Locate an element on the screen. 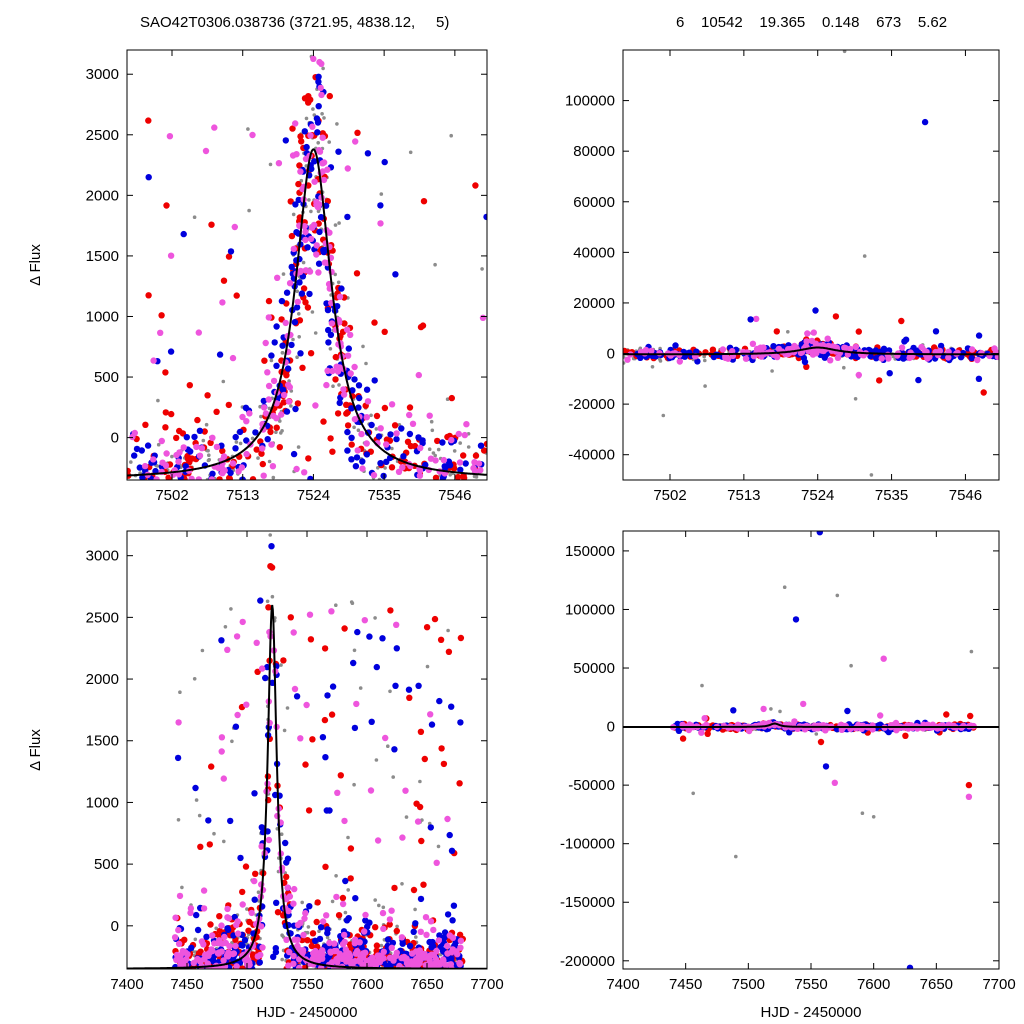  x-tick-label: 7513 is located at coordinates (242, 495).